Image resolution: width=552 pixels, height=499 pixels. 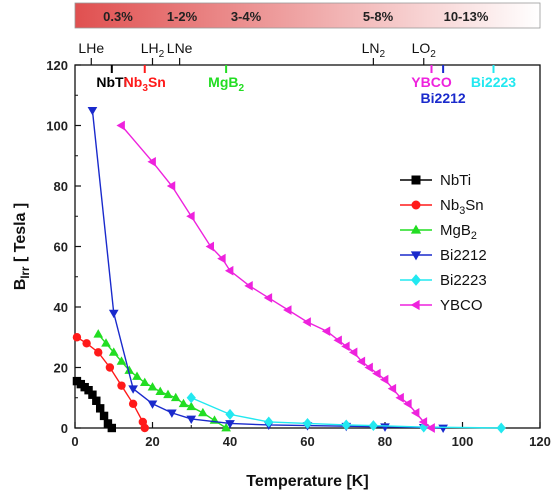 What do you see at coordinates (378, 16) in the screenshot?
I see `cost-label: 5-8%` at bounding box center [378, 16].